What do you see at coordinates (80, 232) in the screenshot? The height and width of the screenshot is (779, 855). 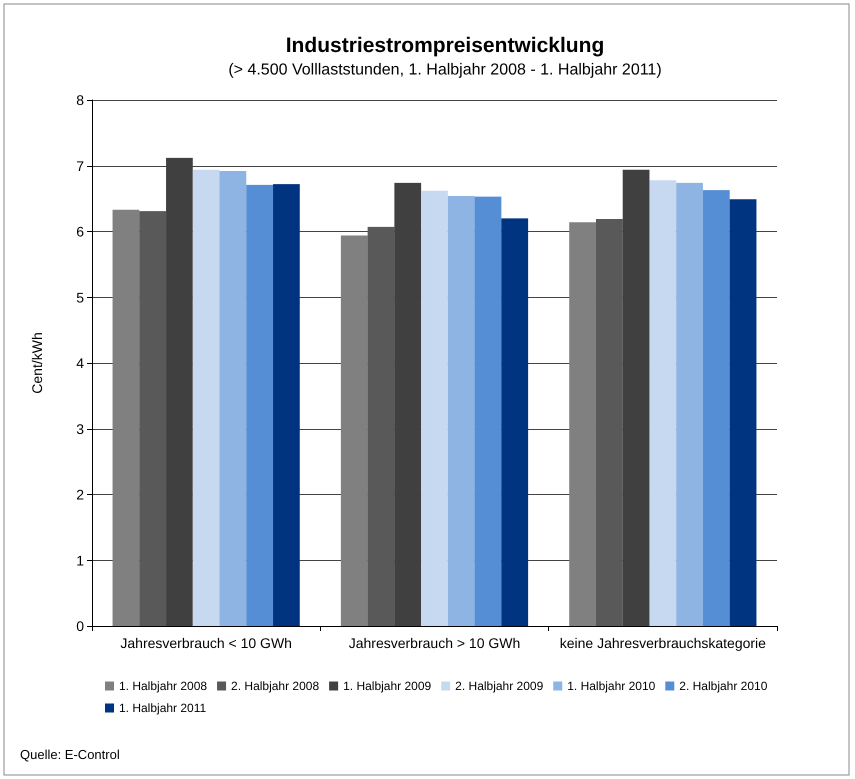 I see `y-tick-label: 6` at bounding box center [80, 232].